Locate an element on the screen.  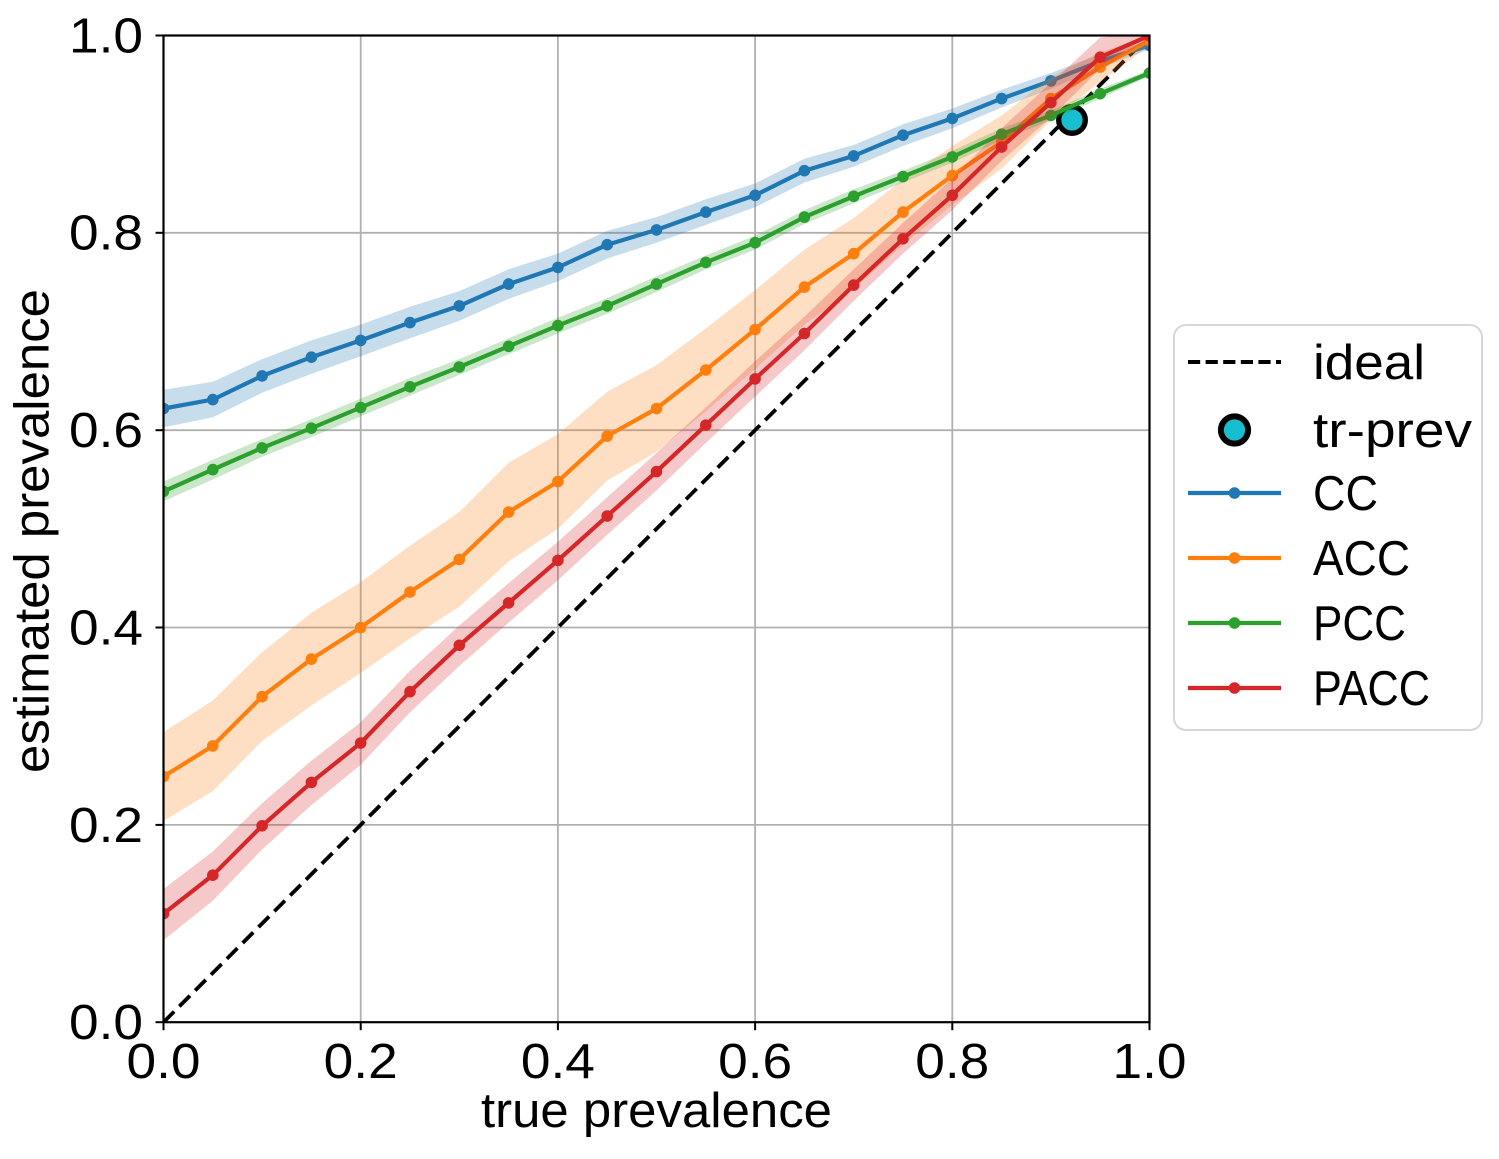
svg-text: PCC is located at coordinates (1359, 624).